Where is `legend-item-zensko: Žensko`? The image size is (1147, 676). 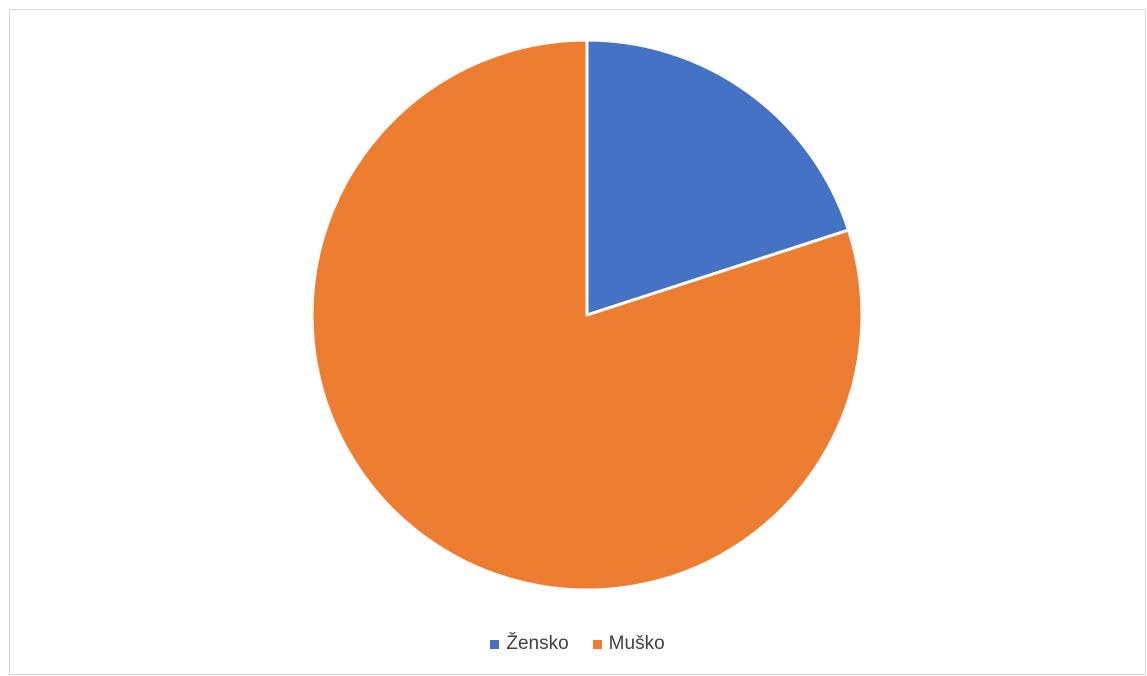
legend-item-zensko: Žensko is located at coordinates (529, 644).